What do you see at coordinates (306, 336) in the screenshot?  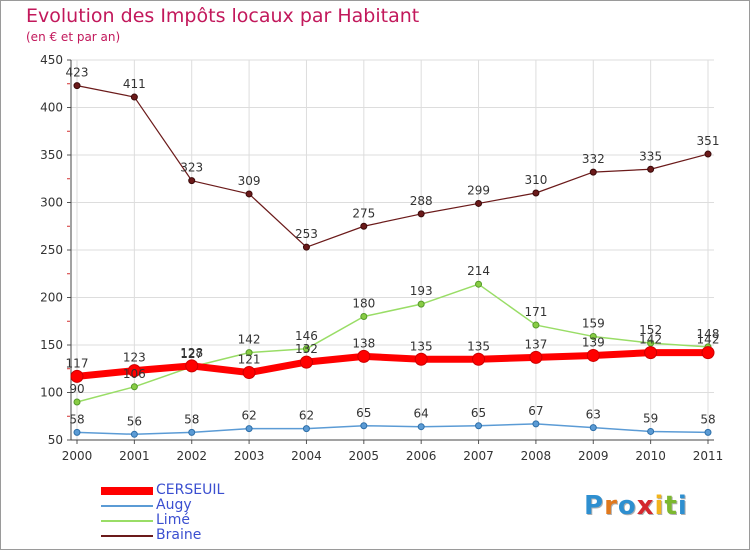 I see `data-label-lime: 146` at bounding box center [306, 336].